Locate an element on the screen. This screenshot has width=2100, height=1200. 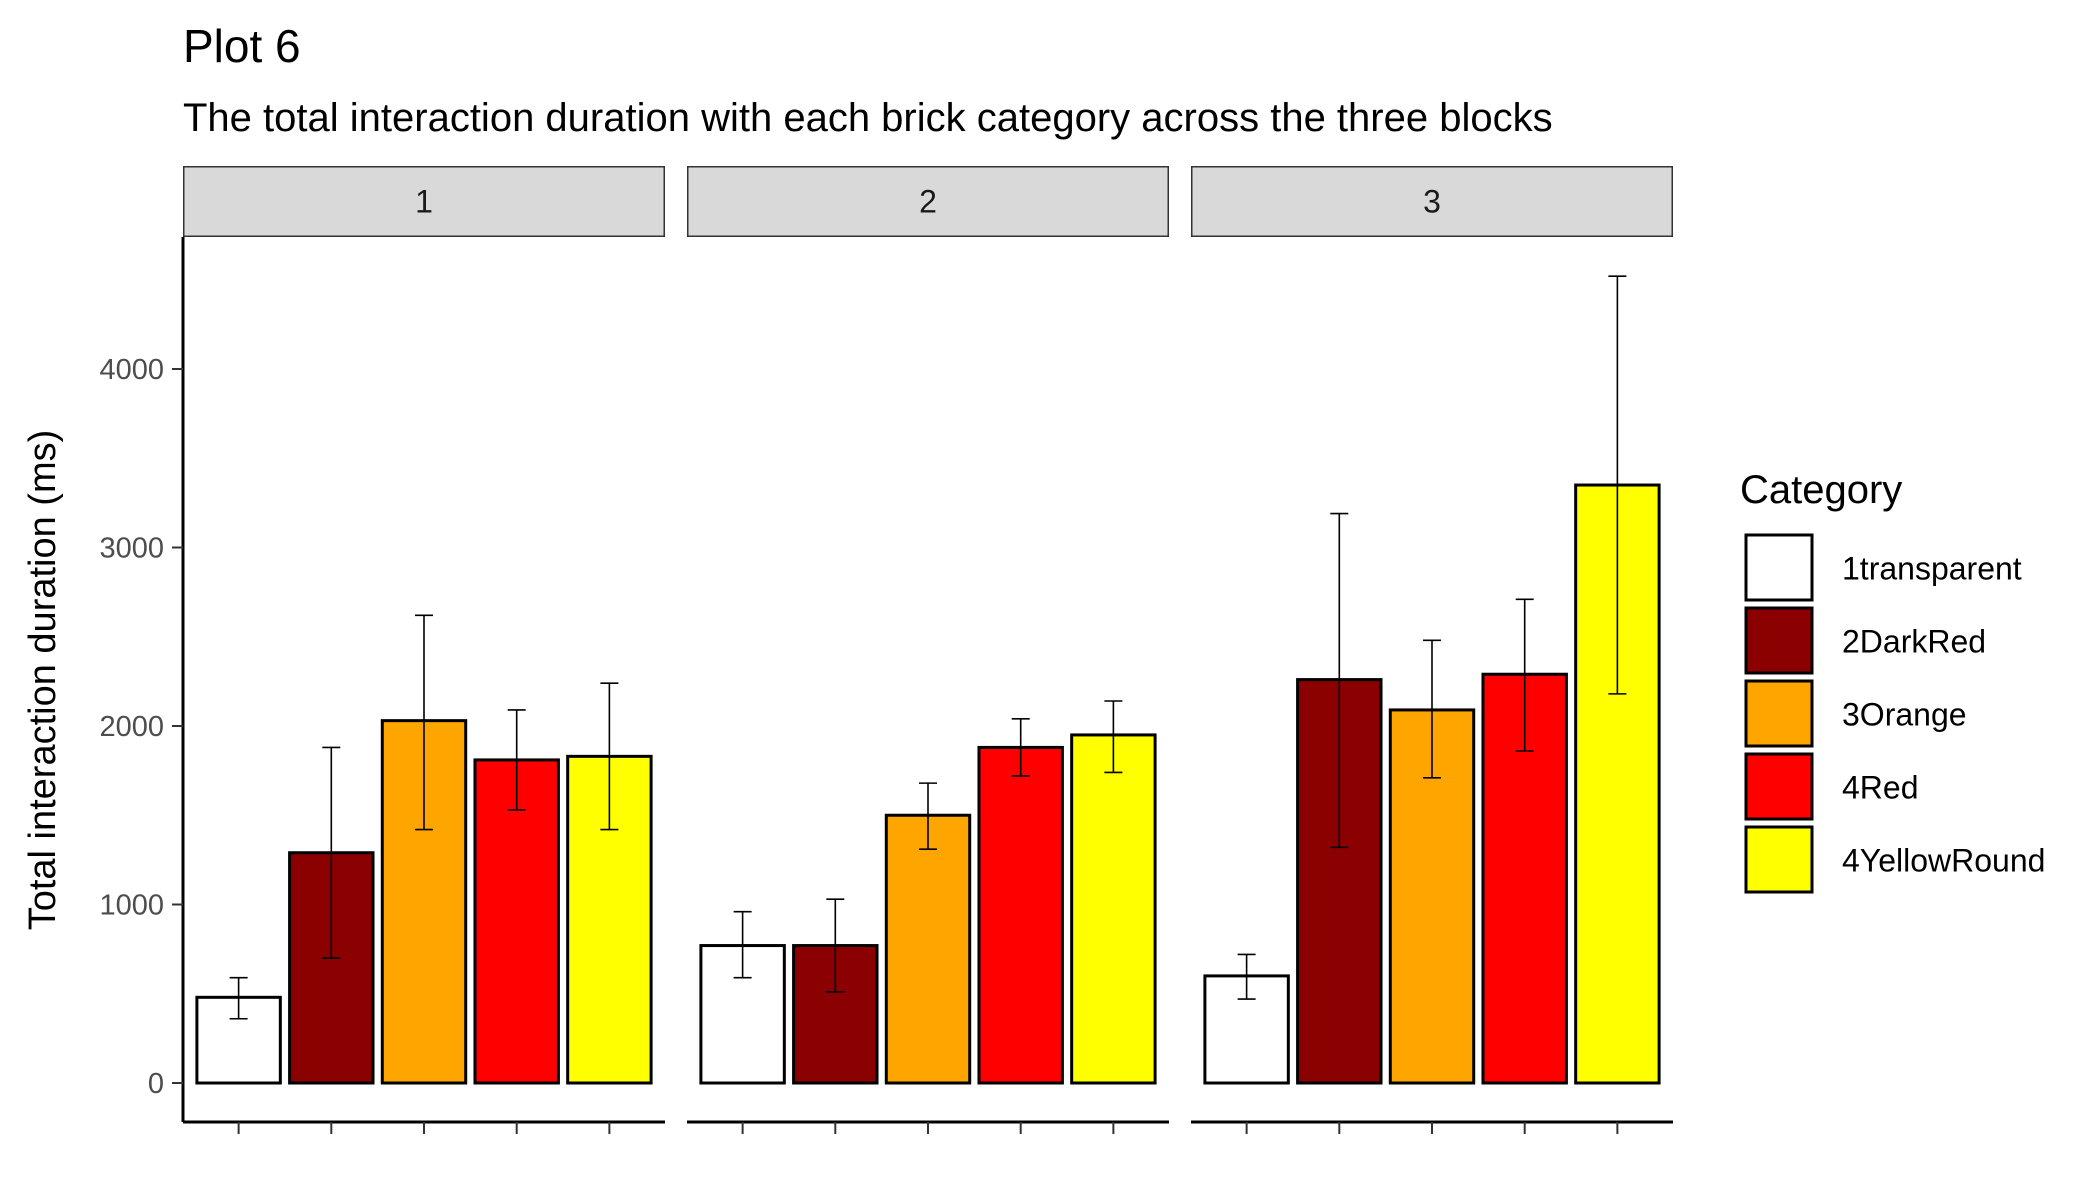
y-tick-label: 4000 is located at coordinates (131, 370).